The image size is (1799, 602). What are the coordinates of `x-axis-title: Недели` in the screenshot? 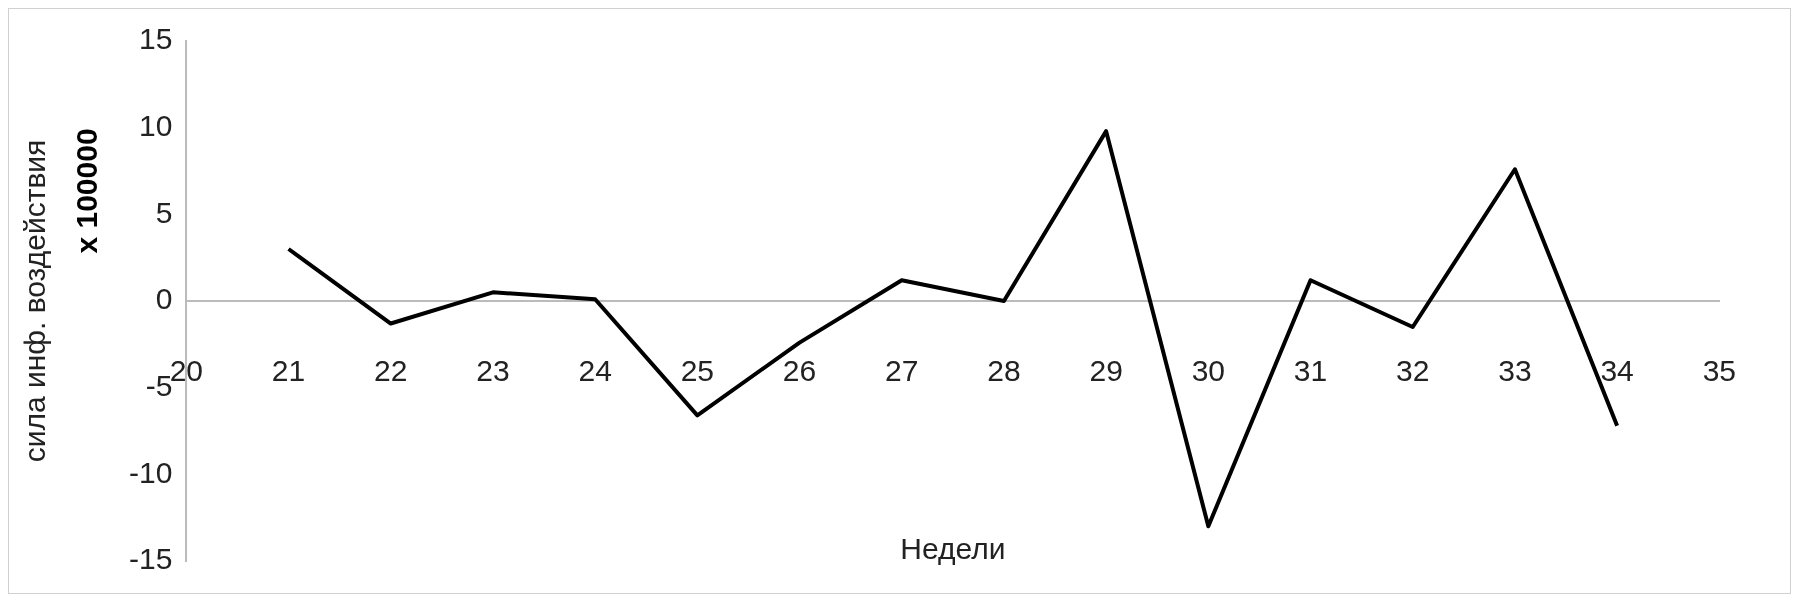 It's located at (953, 549).